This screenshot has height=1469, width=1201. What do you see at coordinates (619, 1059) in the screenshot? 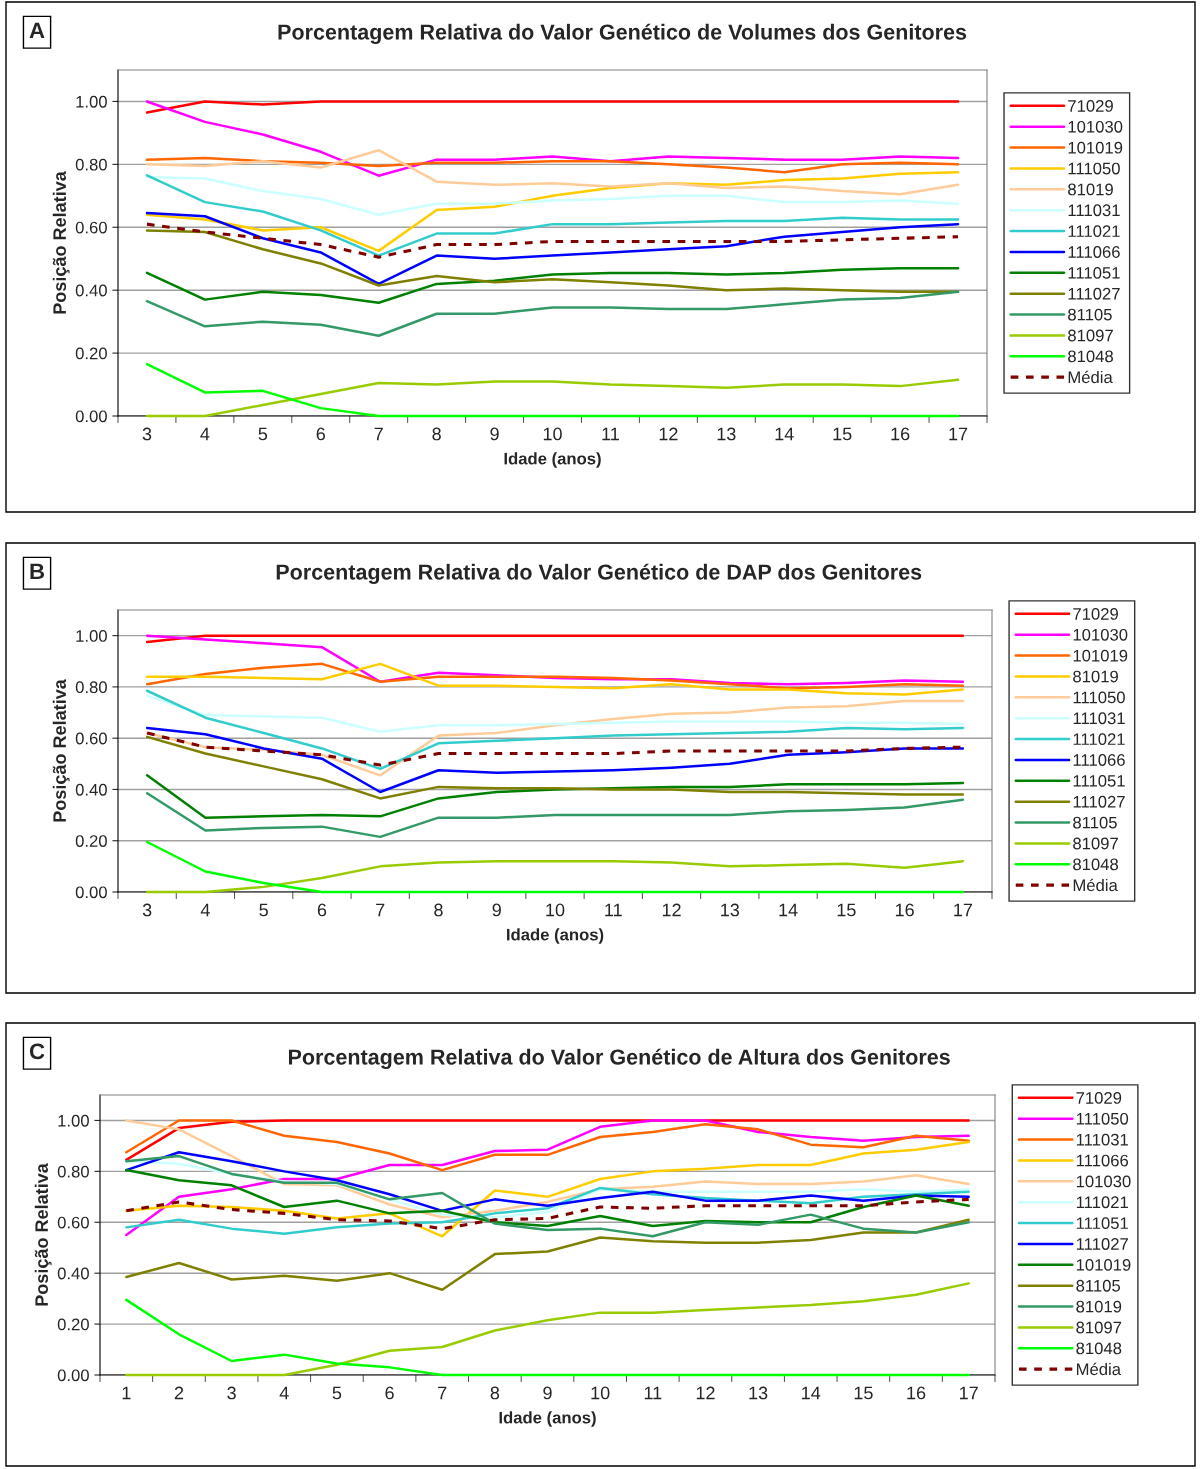
I see `chart-title: Porcentagem Relativa do Valor Genético de Altura dos Genitores` at bounding box center [619, 1059].